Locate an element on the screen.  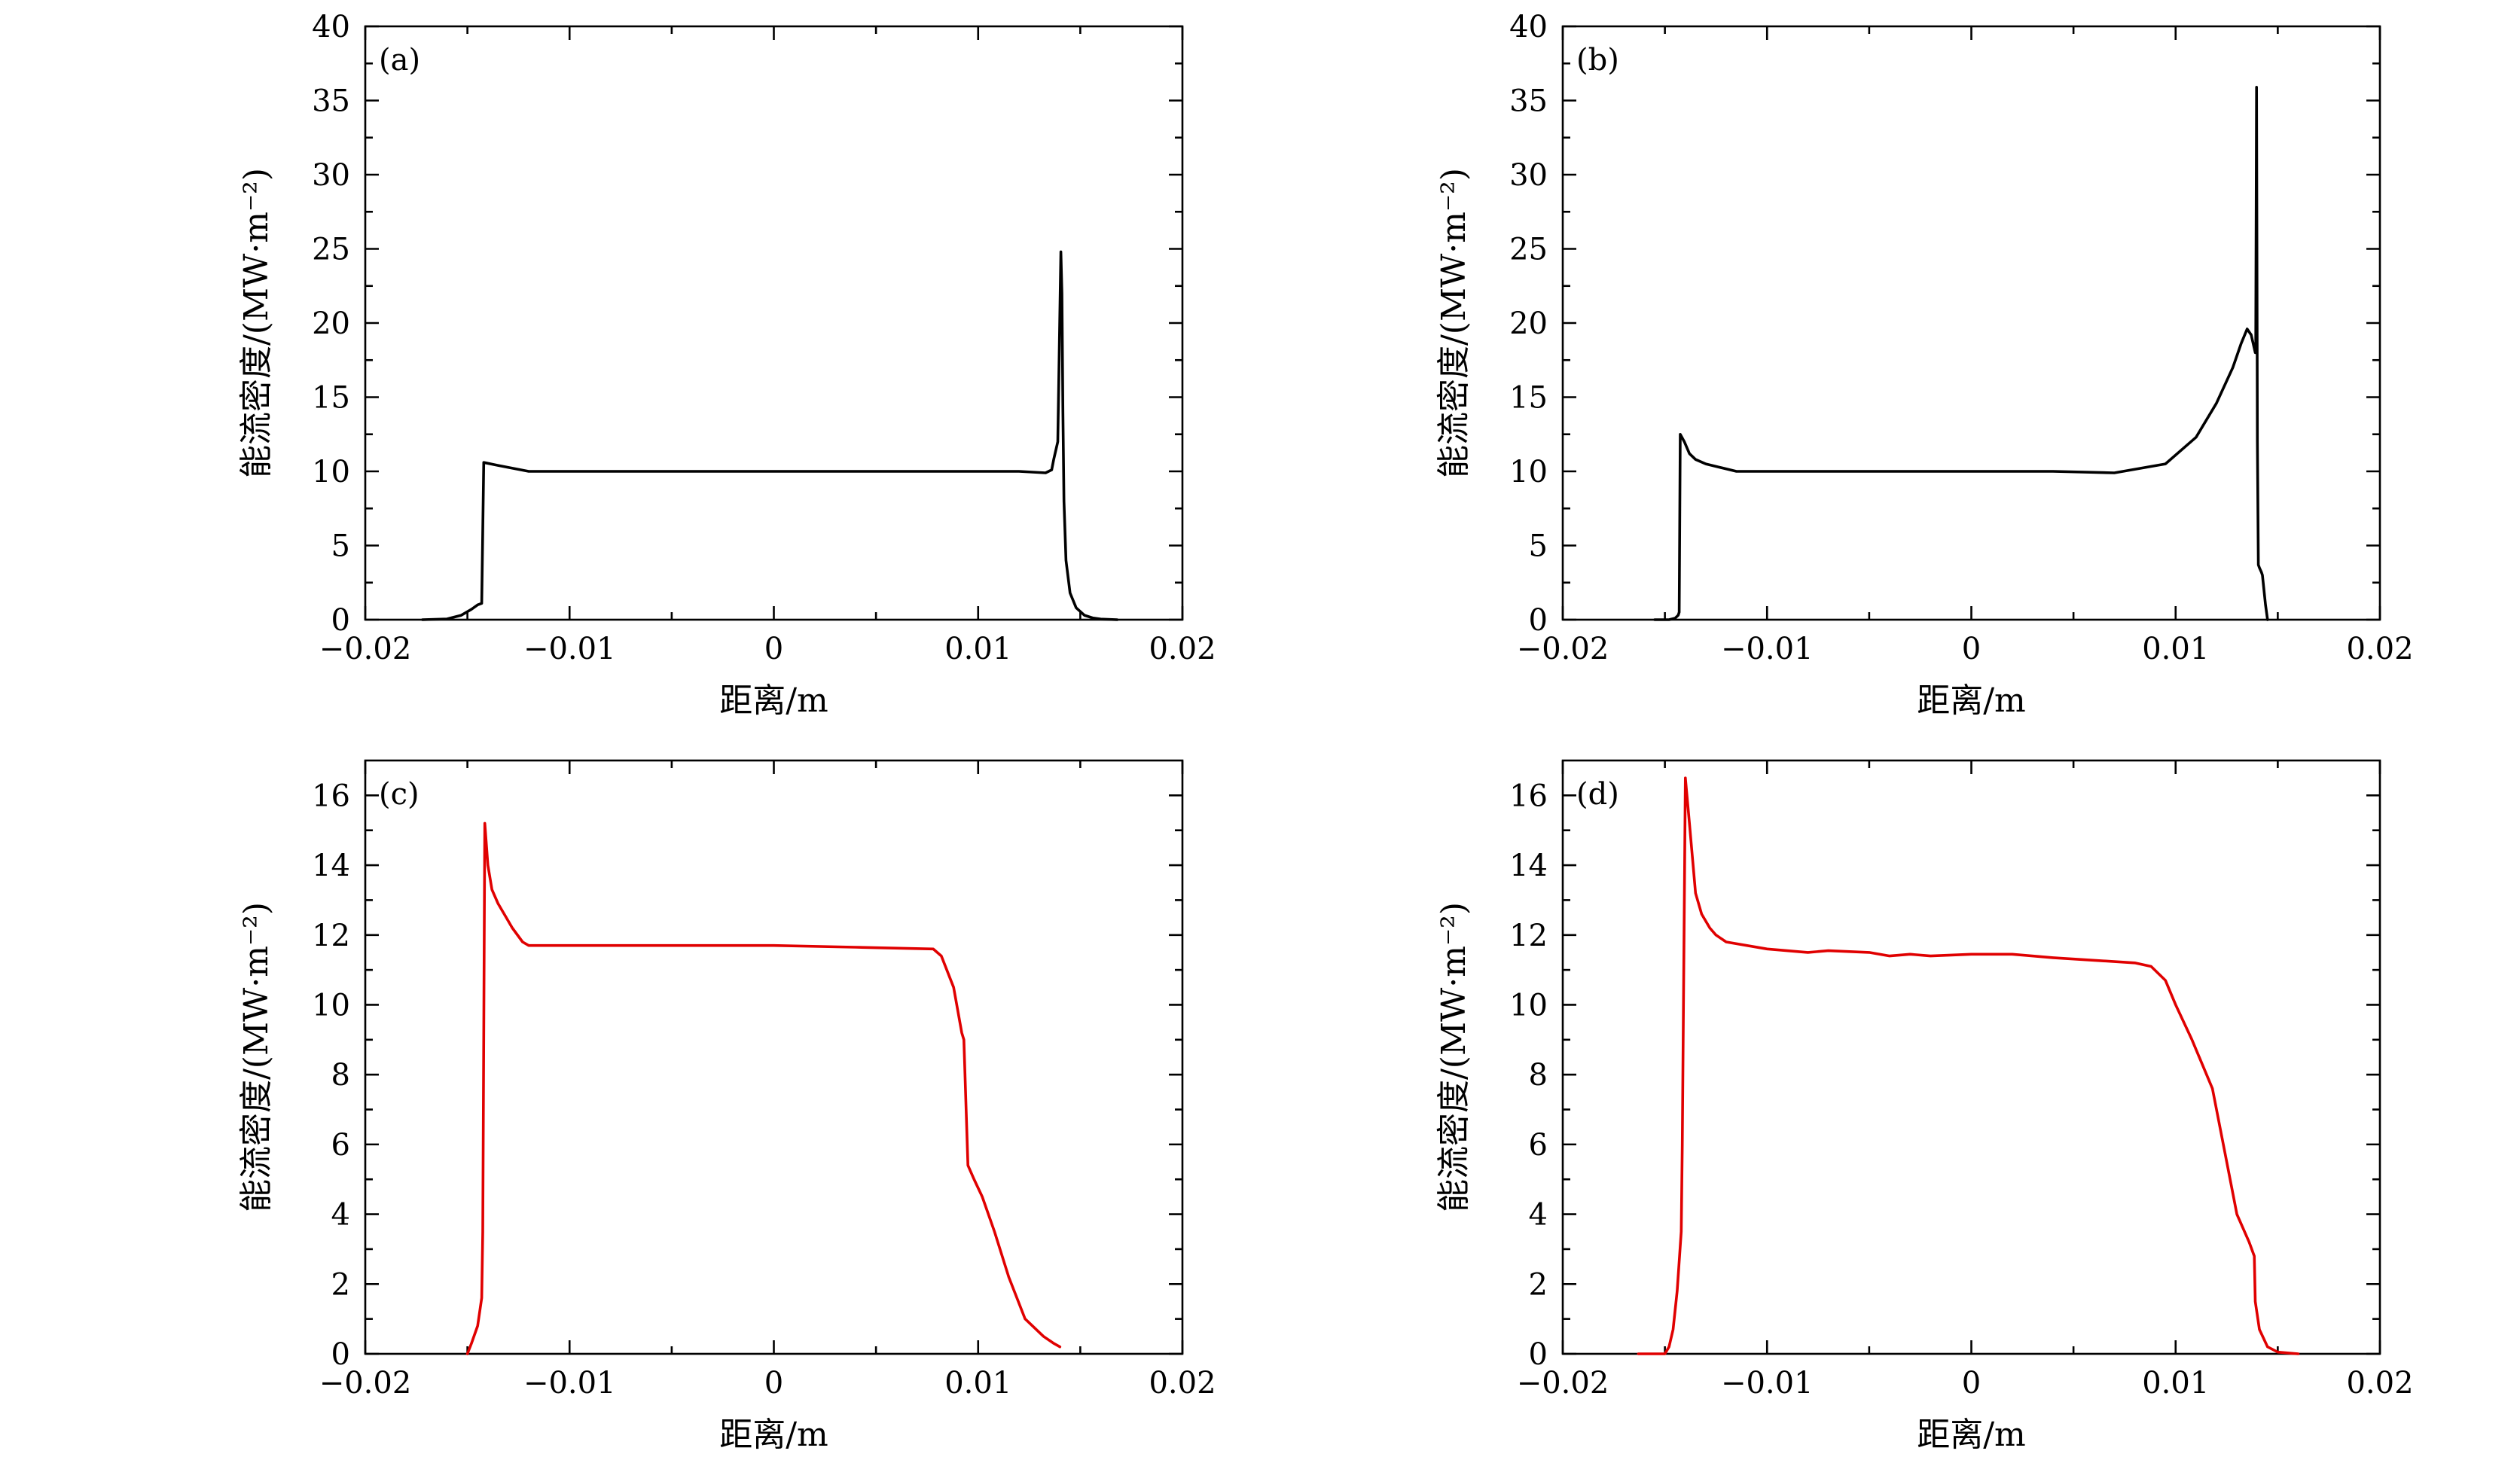
panel-label: (c) is located at coordinates (399, 794).